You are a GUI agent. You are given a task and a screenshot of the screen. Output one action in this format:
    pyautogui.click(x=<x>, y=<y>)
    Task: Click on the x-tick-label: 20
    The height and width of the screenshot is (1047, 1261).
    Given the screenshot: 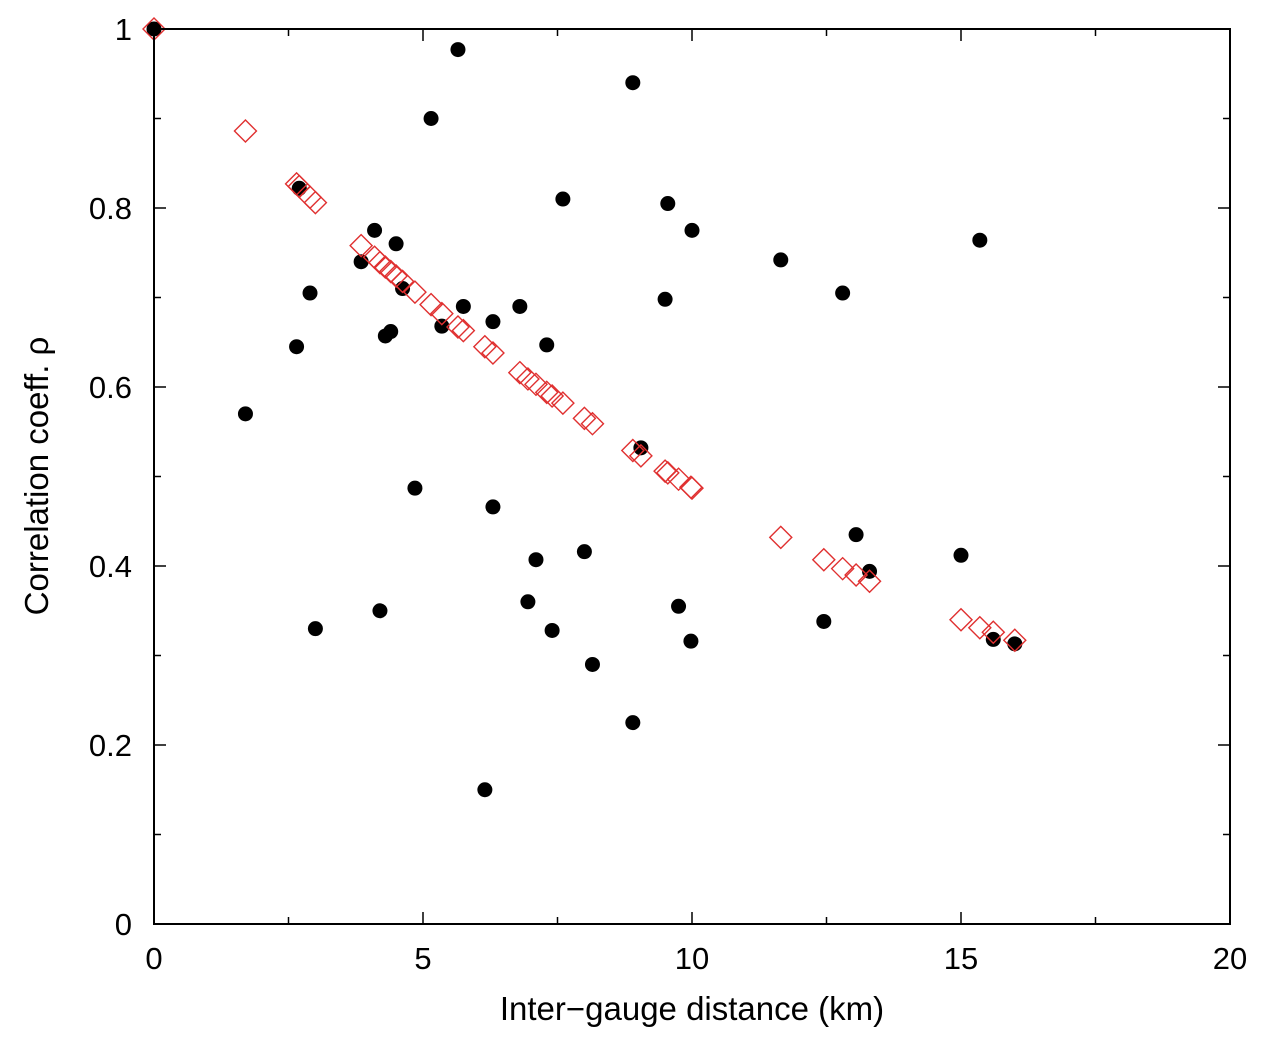 What is the action you would take?
    pyautogui.click(x=1230, y=958)
    